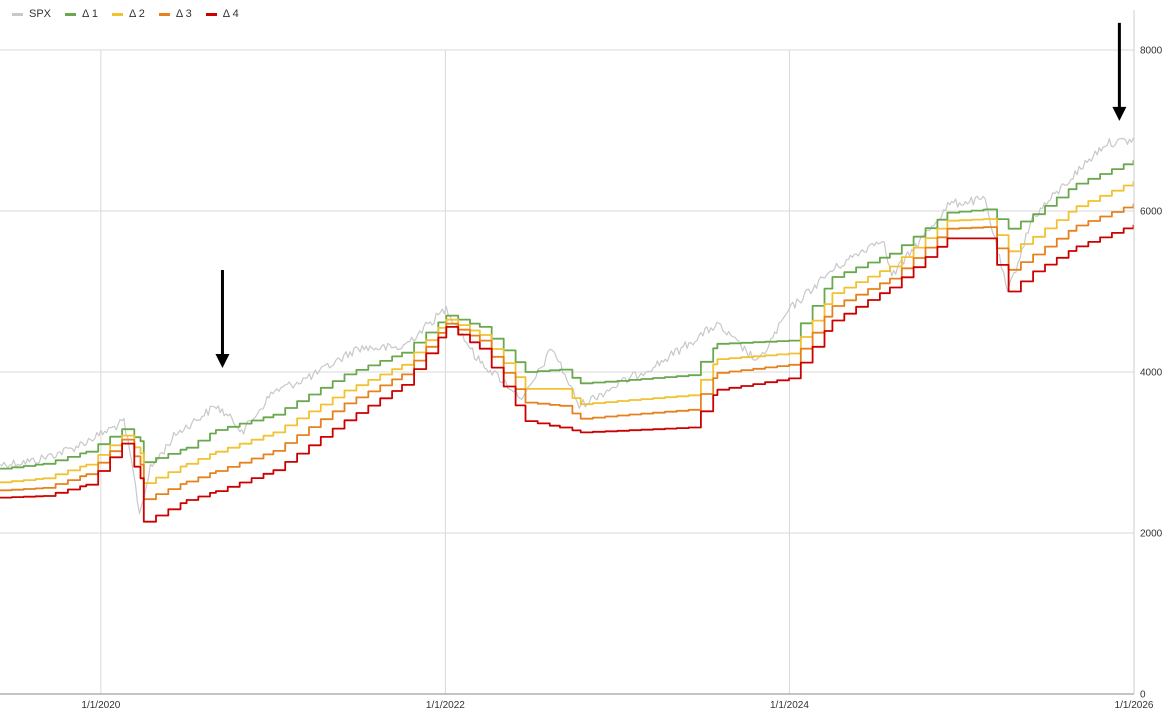 This screenshot has width=1166, height=717. What do you see at coordinates (40, 14) in the screenshot?
I see `legend-label: SPX` at bounding box center [40, 14].